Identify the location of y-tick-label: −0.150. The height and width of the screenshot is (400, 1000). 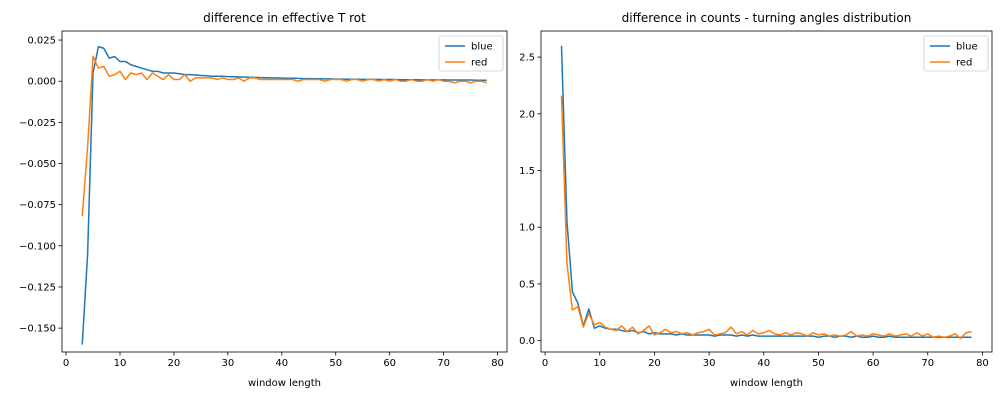
(37, 329).